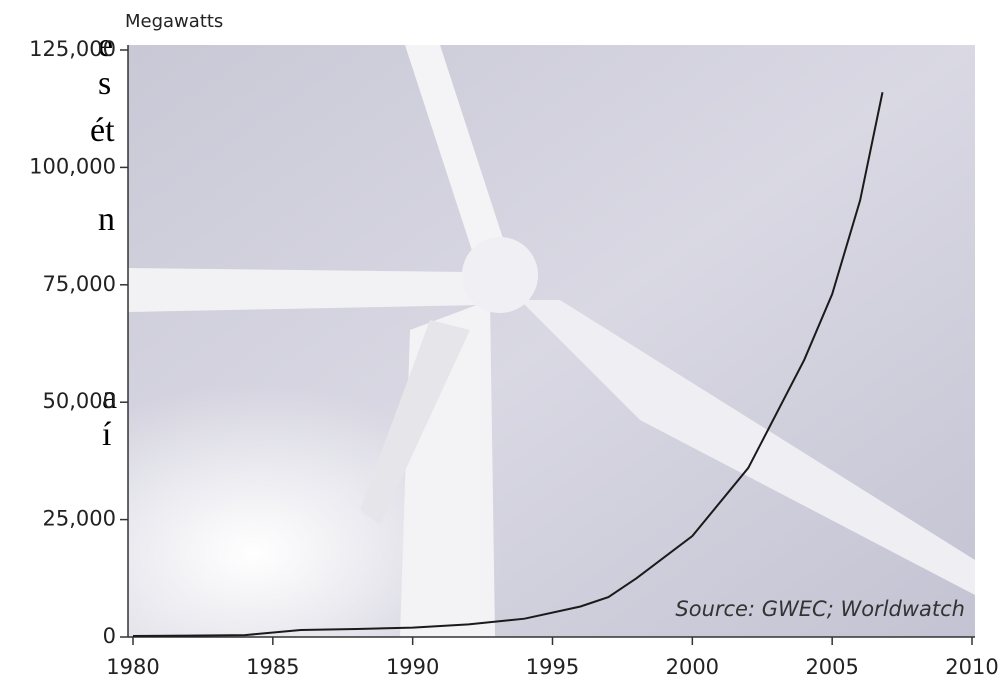 The width and height of the screenshot is (1000, 691). I want to click on y-tick-label: 50,000, so click(79, 401).